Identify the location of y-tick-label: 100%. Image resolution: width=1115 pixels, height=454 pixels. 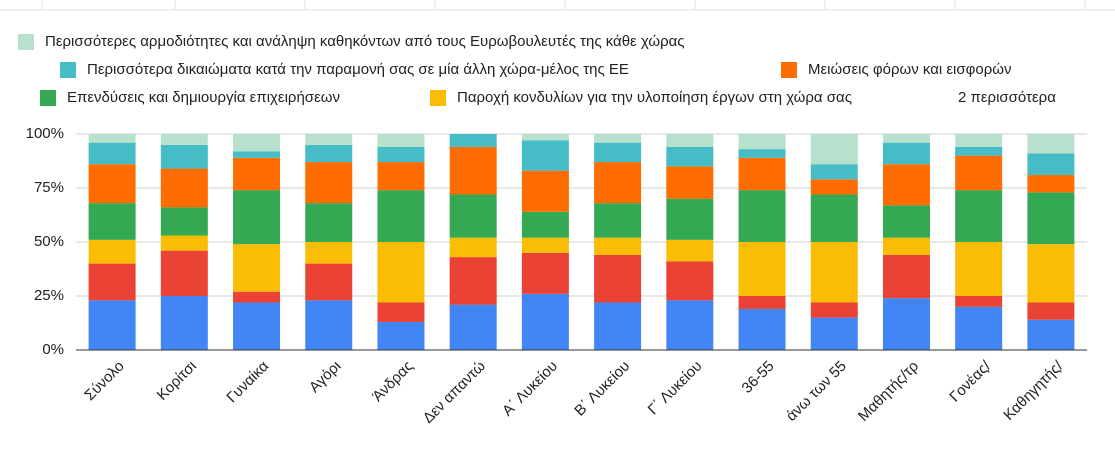
(45, 133).